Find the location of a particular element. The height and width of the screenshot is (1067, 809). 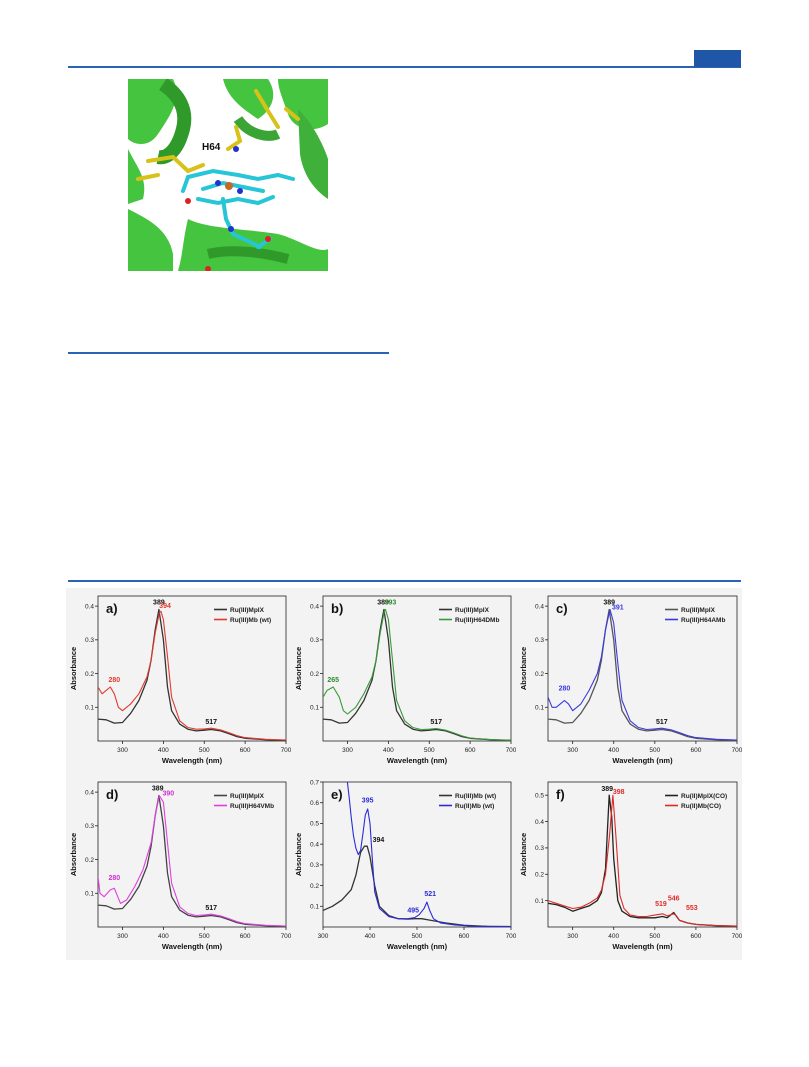

legend-entry: Ru(III)H64DMb is located at coordinates (477, 620).